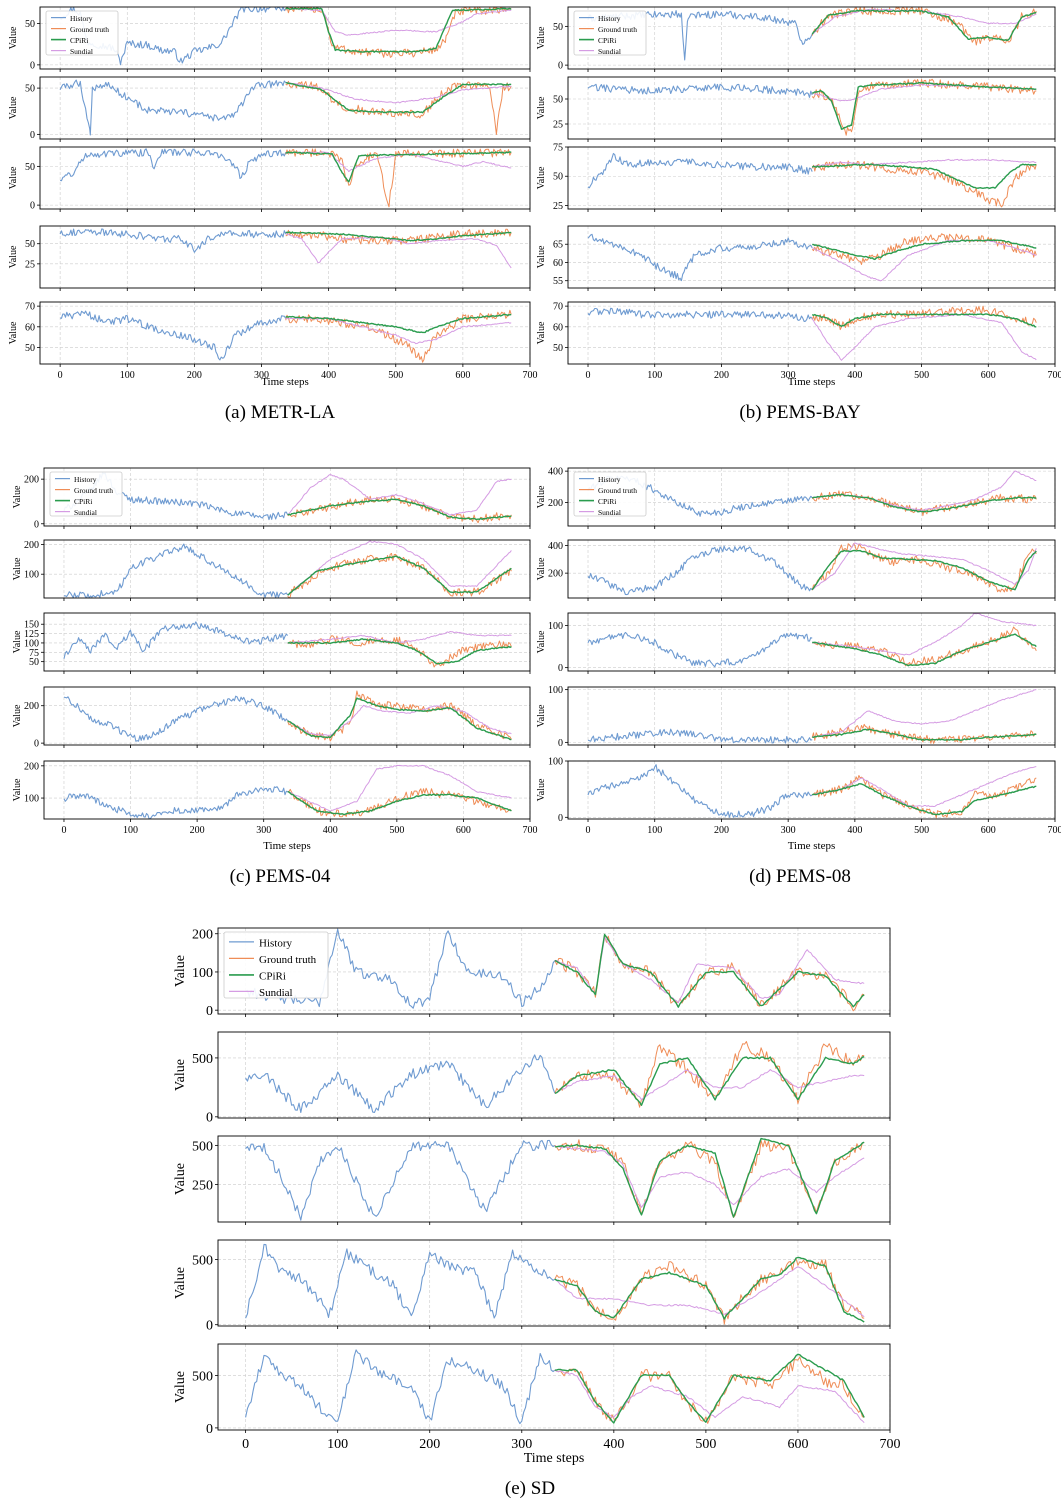 The height and width of the screenshot is (1511, 1061). I want to click on x-tick-label: 300, so click(261, 375).